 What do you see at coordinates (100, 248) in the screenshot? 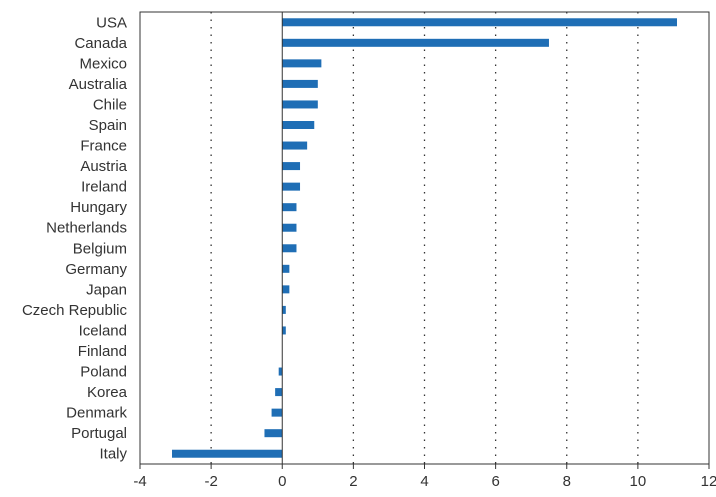
I see `category-label: Belgium` at bounding box center [100, 248].